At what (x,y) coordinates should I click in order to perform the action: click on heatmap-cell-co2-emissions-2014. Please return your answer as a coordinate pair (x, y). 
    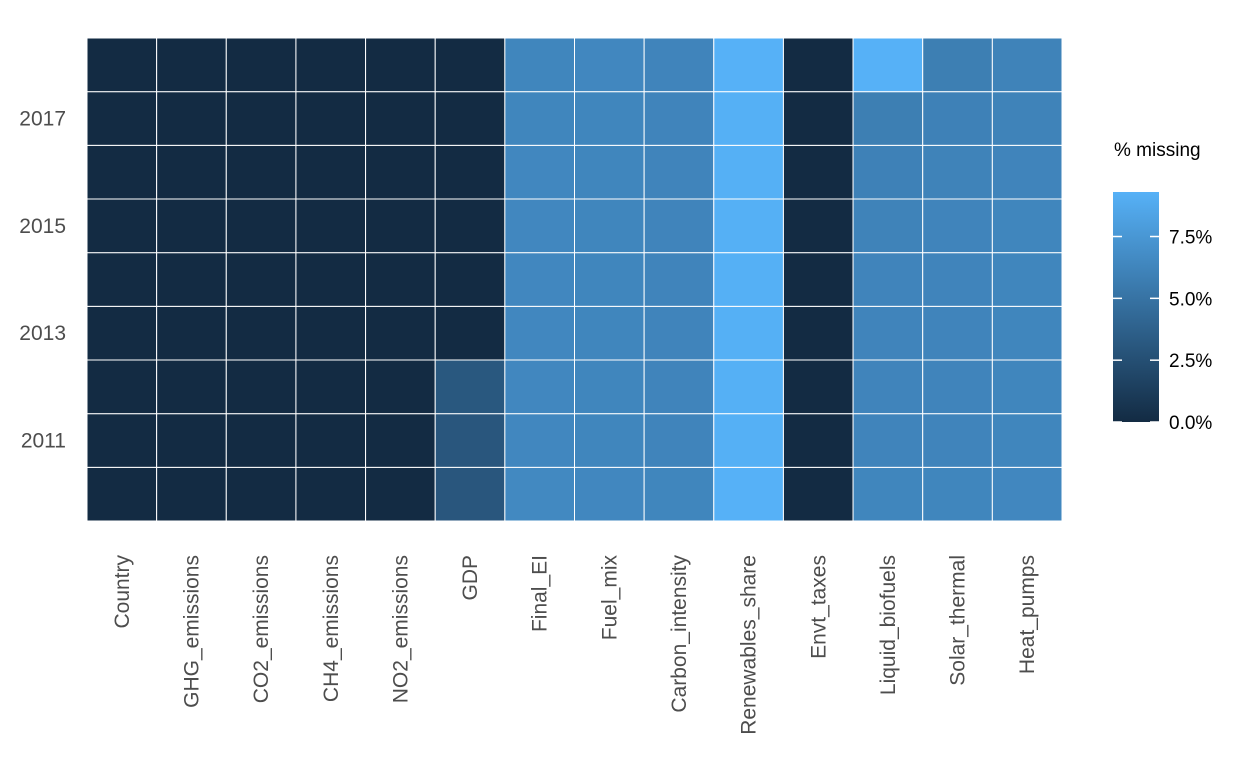
    Looking at the image, I should click on (261, 279).